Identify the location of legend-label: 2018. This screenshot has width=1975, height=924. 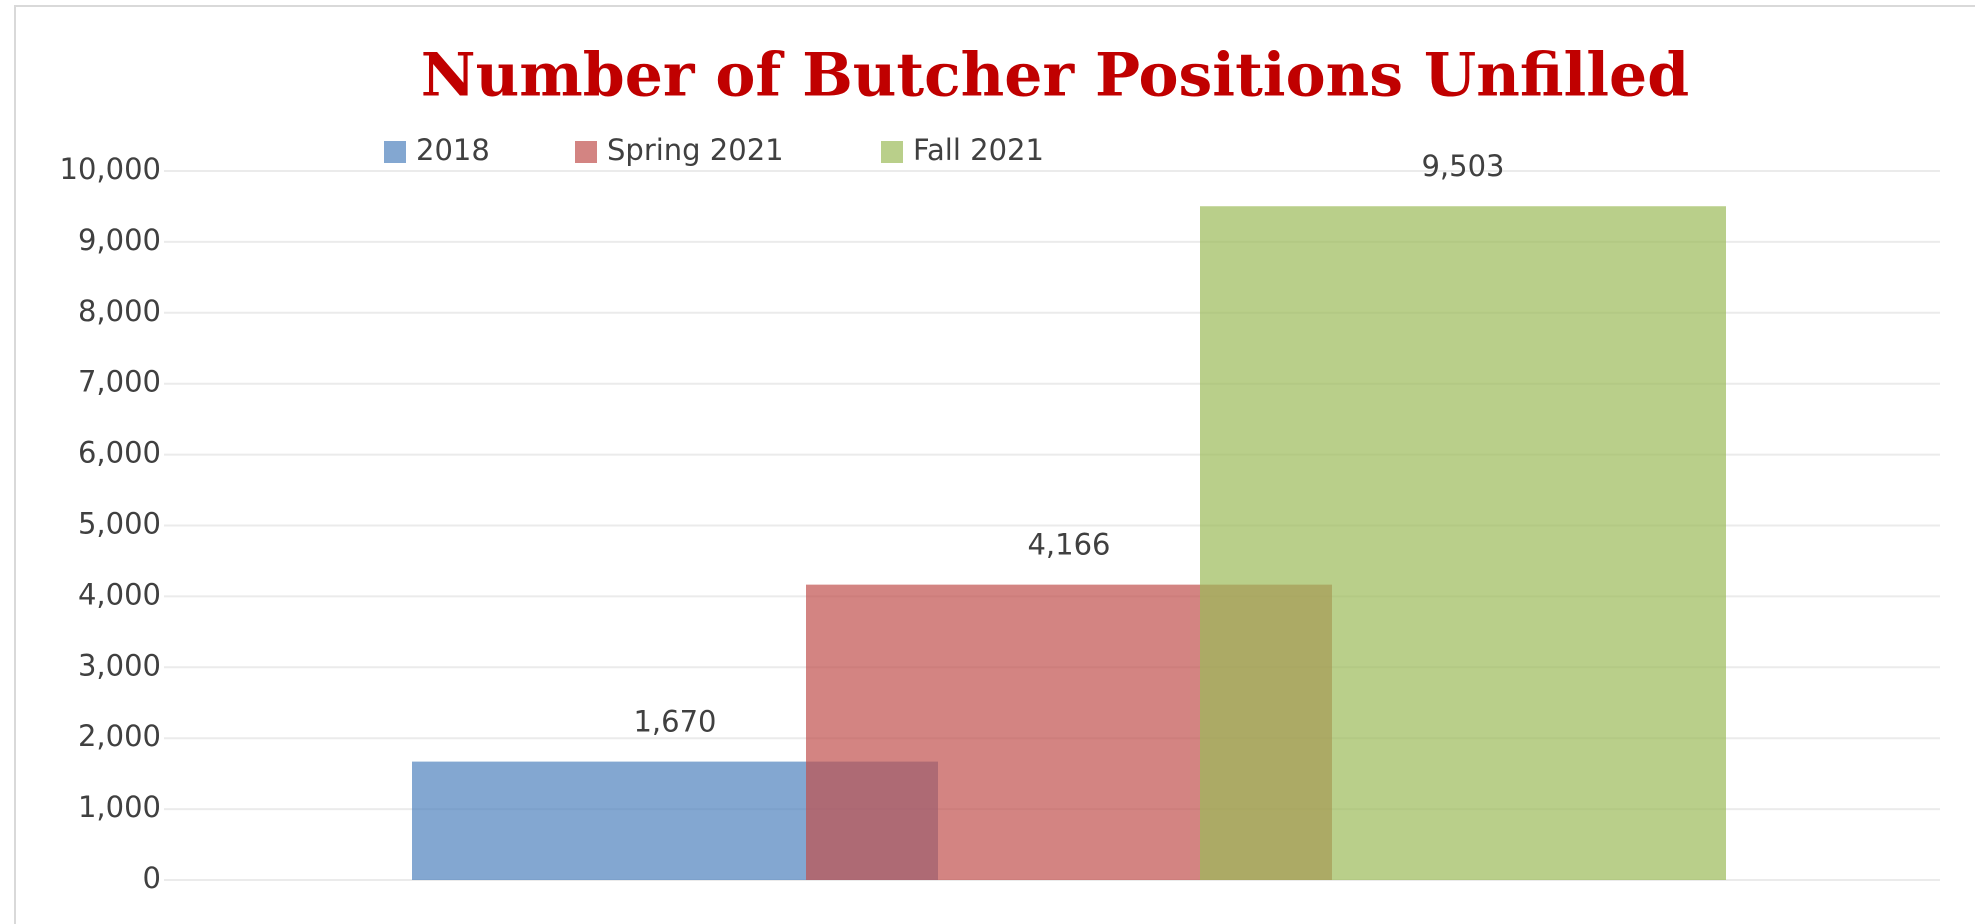
(453, 150).